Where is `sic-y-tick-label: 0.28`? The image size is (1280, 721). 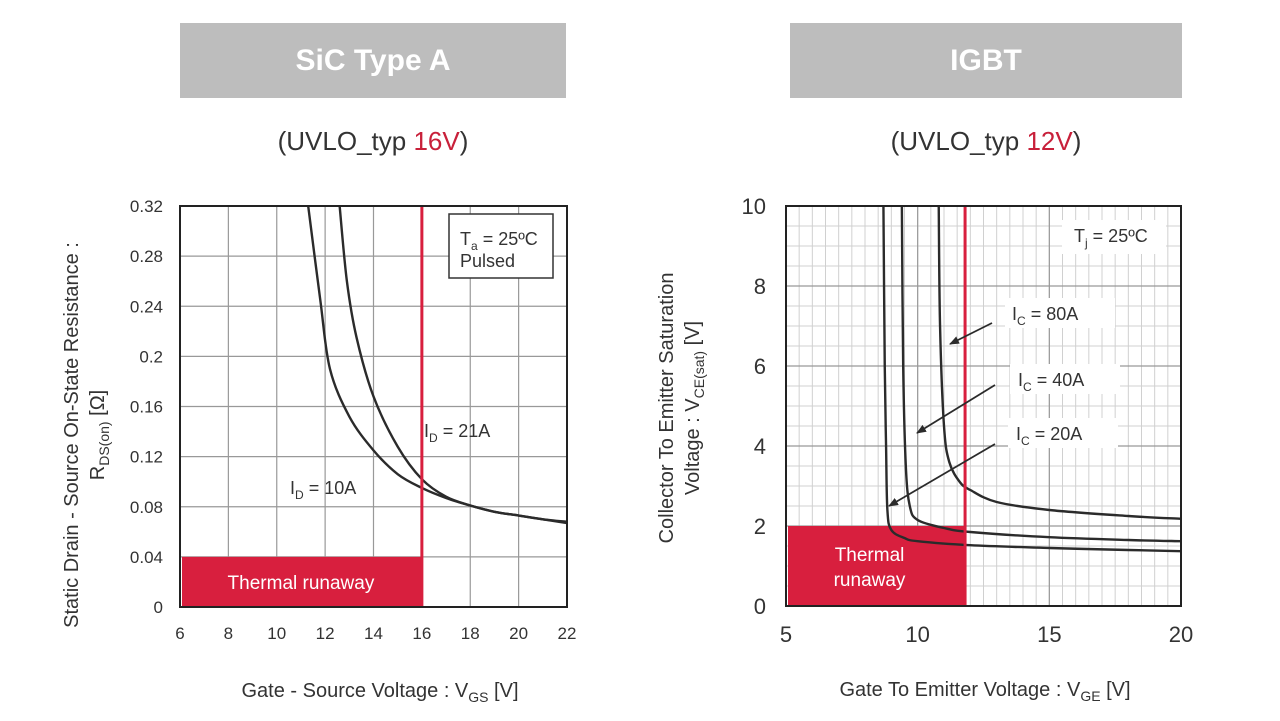
sic-y-tick-label: 0.28 is located at coordinates (146, 256).